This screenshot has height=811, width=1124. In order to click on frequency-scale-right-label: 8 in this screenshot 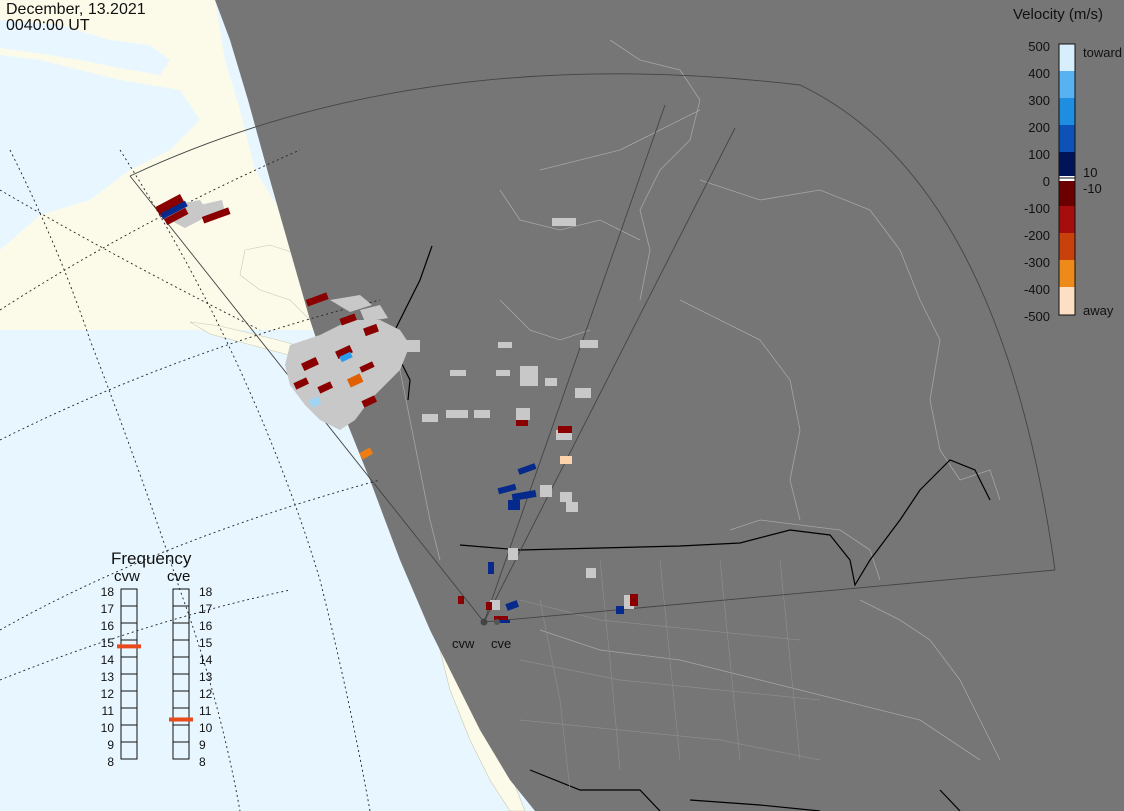, I will do `click(202, 762)`.